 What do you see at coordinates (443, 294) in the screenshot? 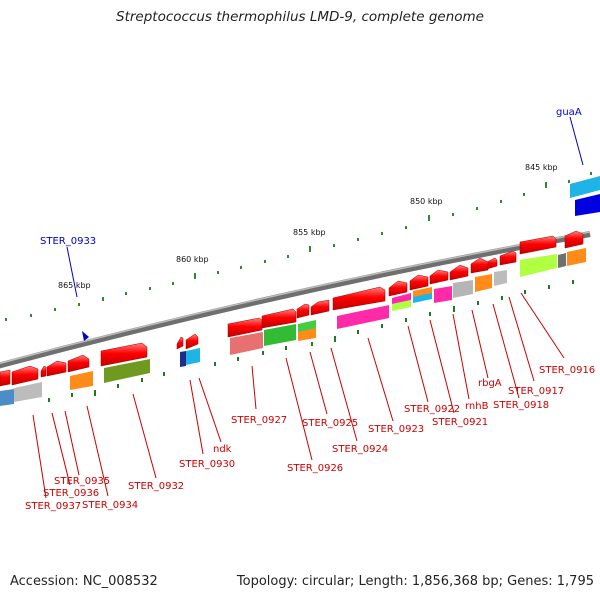
I see `box-magenta` at bounding box center [443, 294].